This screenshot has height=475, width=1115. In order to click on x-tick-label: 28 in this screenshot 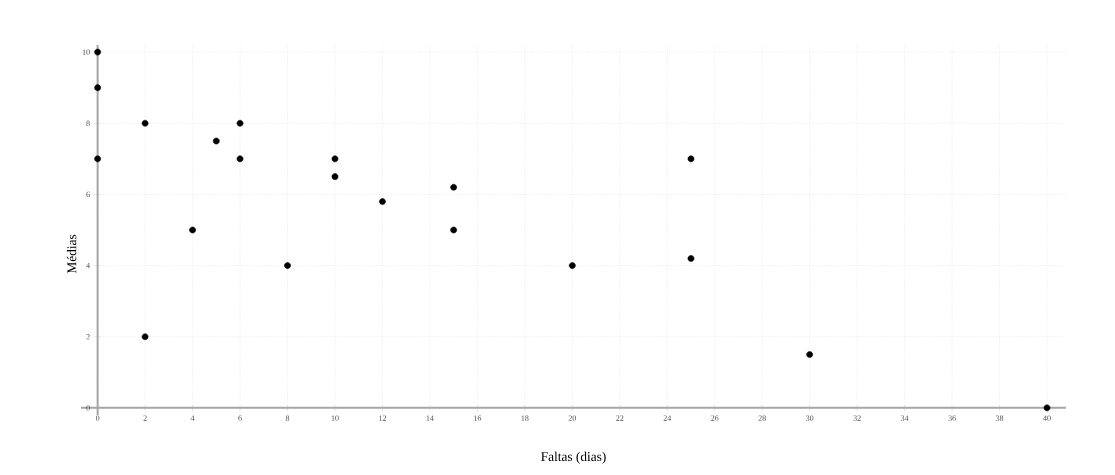, I will do `click(762, 418)`.